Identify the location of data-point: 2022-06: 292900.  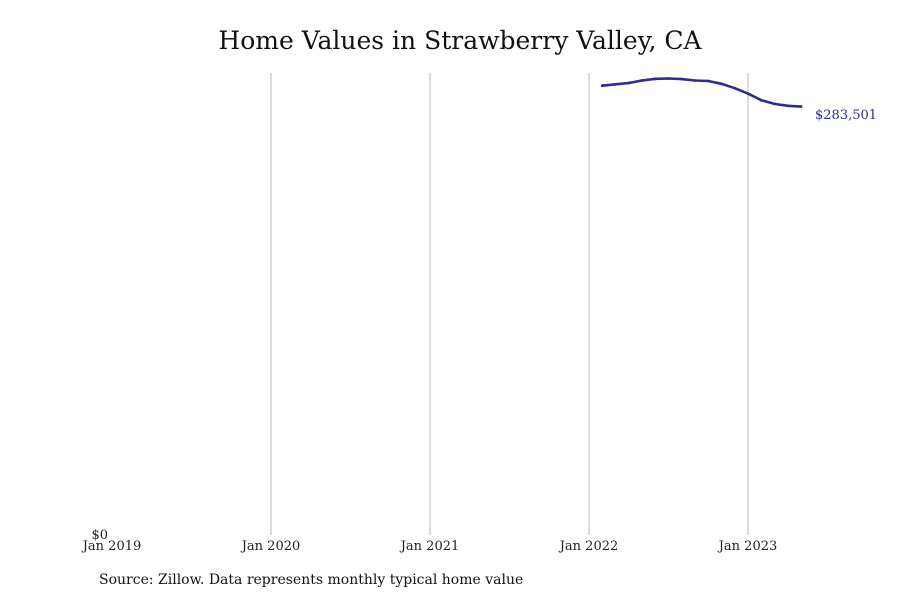
(655, 79).